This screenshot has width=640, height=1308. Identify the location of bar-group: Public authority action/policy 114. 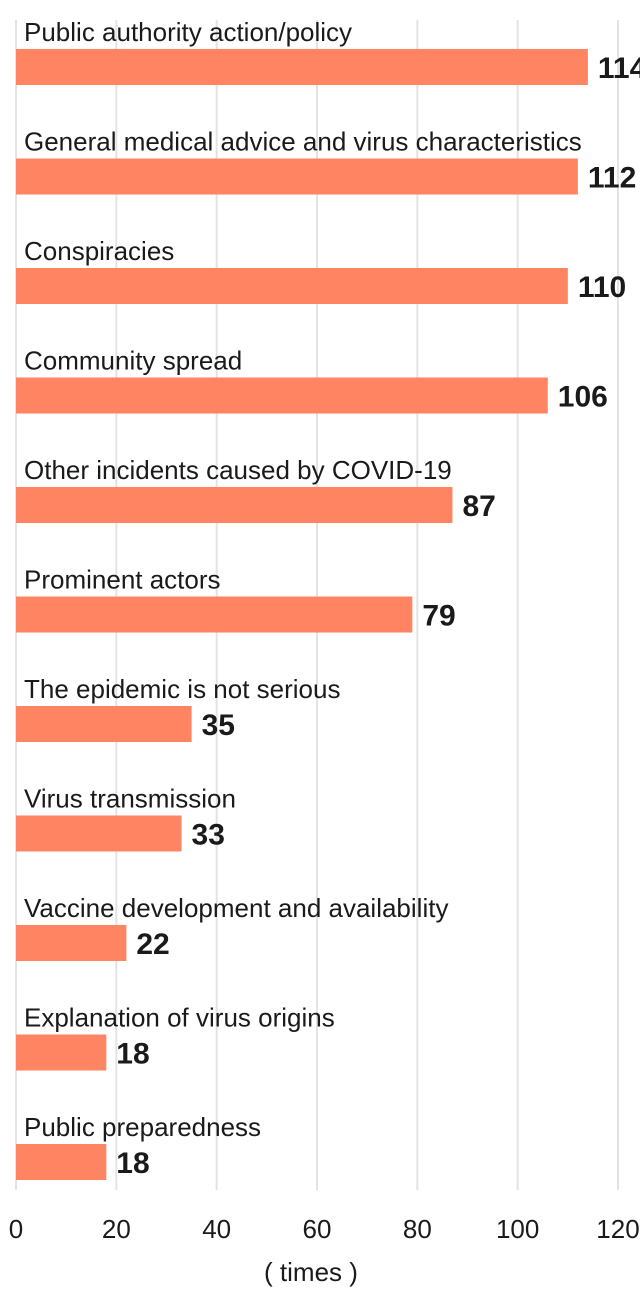
(328, 51).